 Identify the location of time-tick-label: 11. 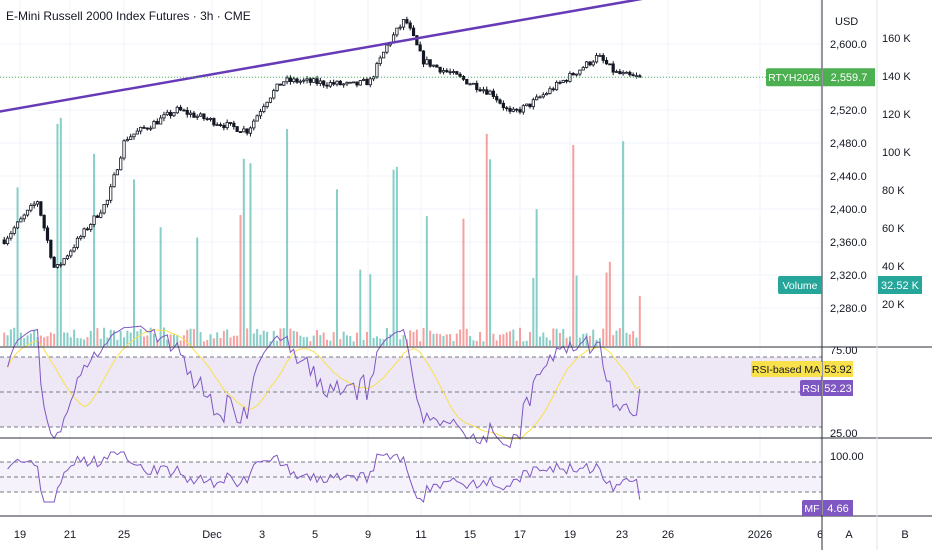
(420, 535).